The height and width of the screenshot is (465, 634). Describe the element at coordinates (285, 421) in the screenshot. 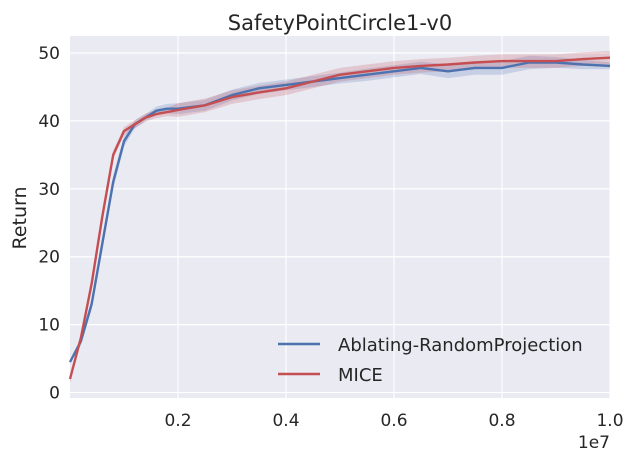

I see `x-tick-label: 0.4` at that location.